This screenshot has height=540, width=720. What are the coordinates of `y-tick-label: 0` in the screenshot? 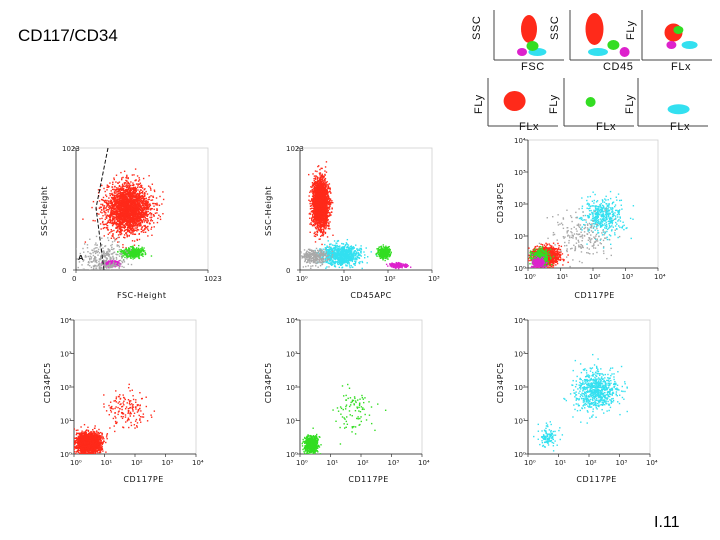 It's located at (64, 271).